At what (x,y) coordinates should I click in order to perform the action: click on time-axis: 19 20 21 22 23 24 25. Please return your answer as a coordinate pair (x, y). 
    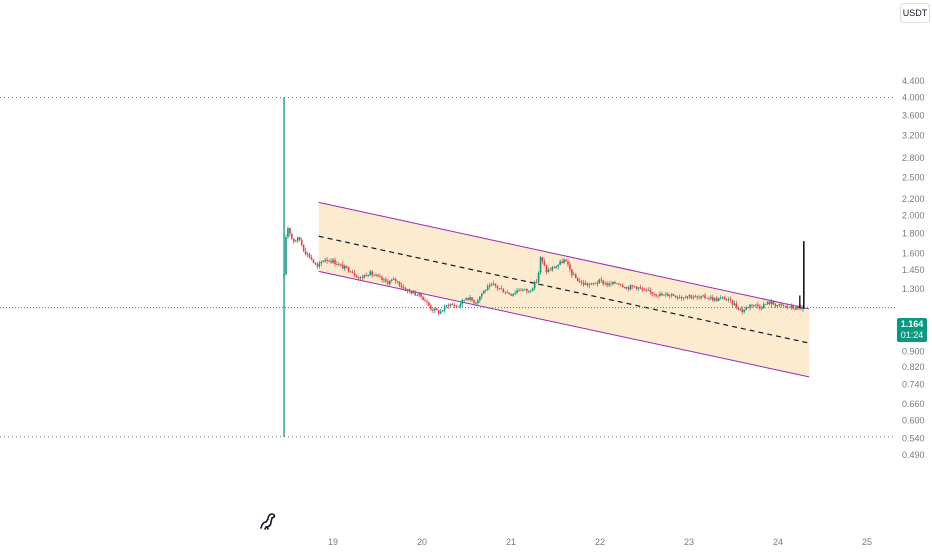
    Looking at the image, I should click on (600, 542).